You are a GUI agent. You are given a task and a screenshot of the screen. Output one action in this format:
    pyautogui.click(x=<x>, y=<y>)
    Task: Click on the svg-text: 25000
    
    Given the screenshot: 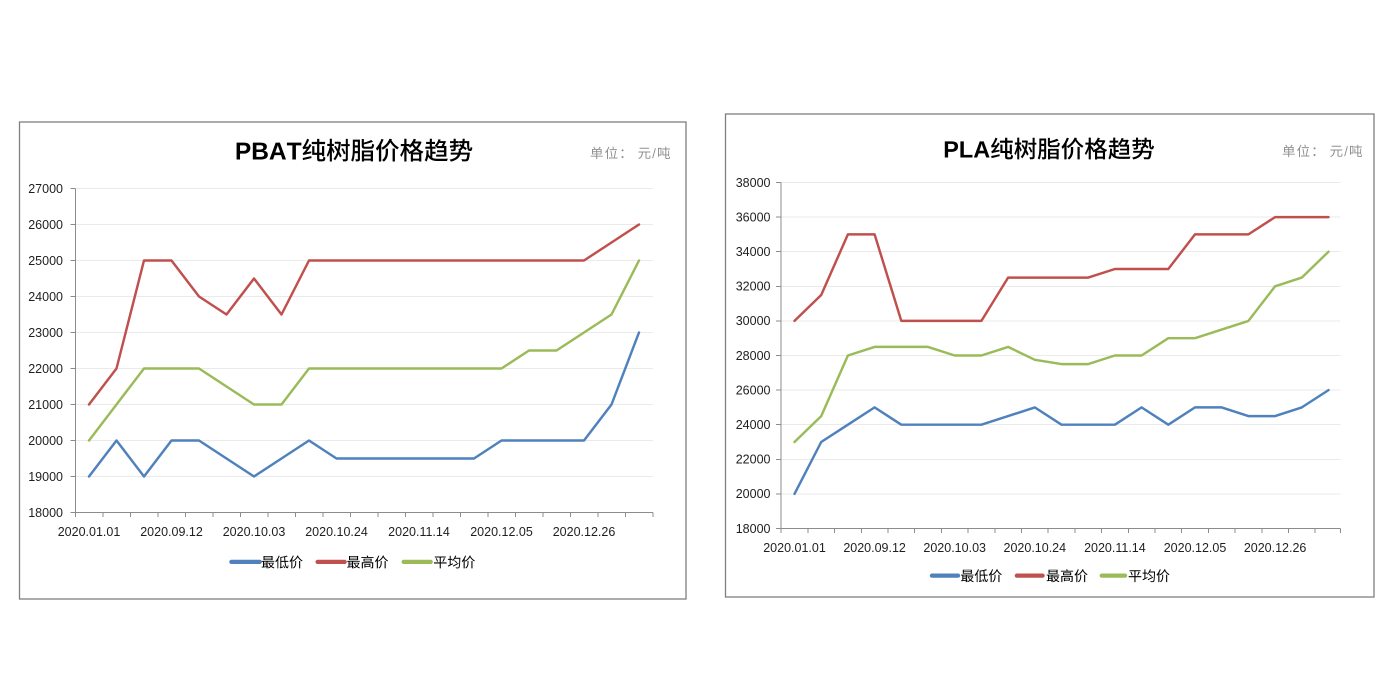 What is the action you would take?
    pyautogui.click(x=45, y=261)
    